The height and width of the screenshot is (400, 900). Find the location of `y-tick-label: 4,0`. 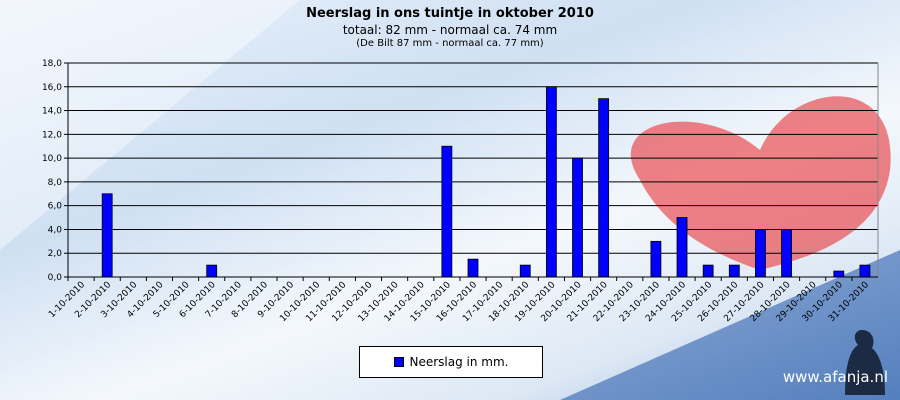

y-tick-label: 4,0 is located at coordinates (55, 230).